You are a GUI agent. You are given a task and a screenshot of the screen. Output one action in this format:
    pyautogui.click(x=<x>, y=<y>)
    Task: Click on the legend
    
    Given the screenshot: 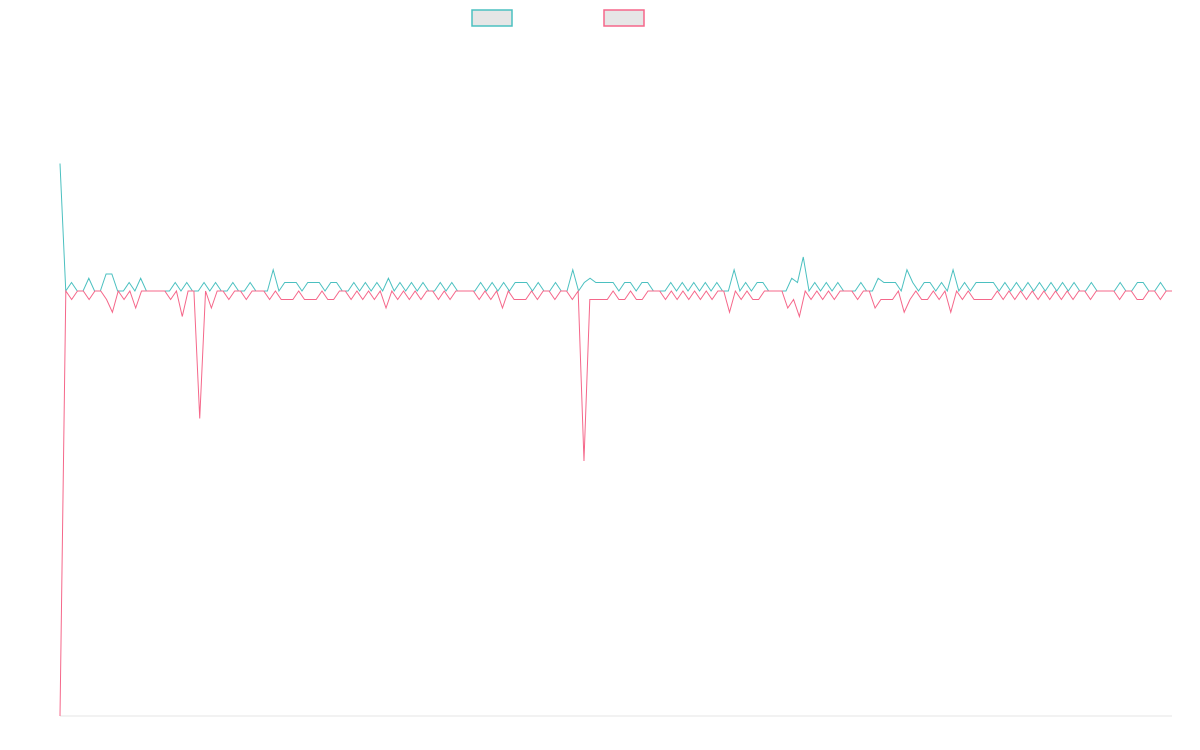 What is the action you would take?
    pyautogui.click(x=558, y=18)
    